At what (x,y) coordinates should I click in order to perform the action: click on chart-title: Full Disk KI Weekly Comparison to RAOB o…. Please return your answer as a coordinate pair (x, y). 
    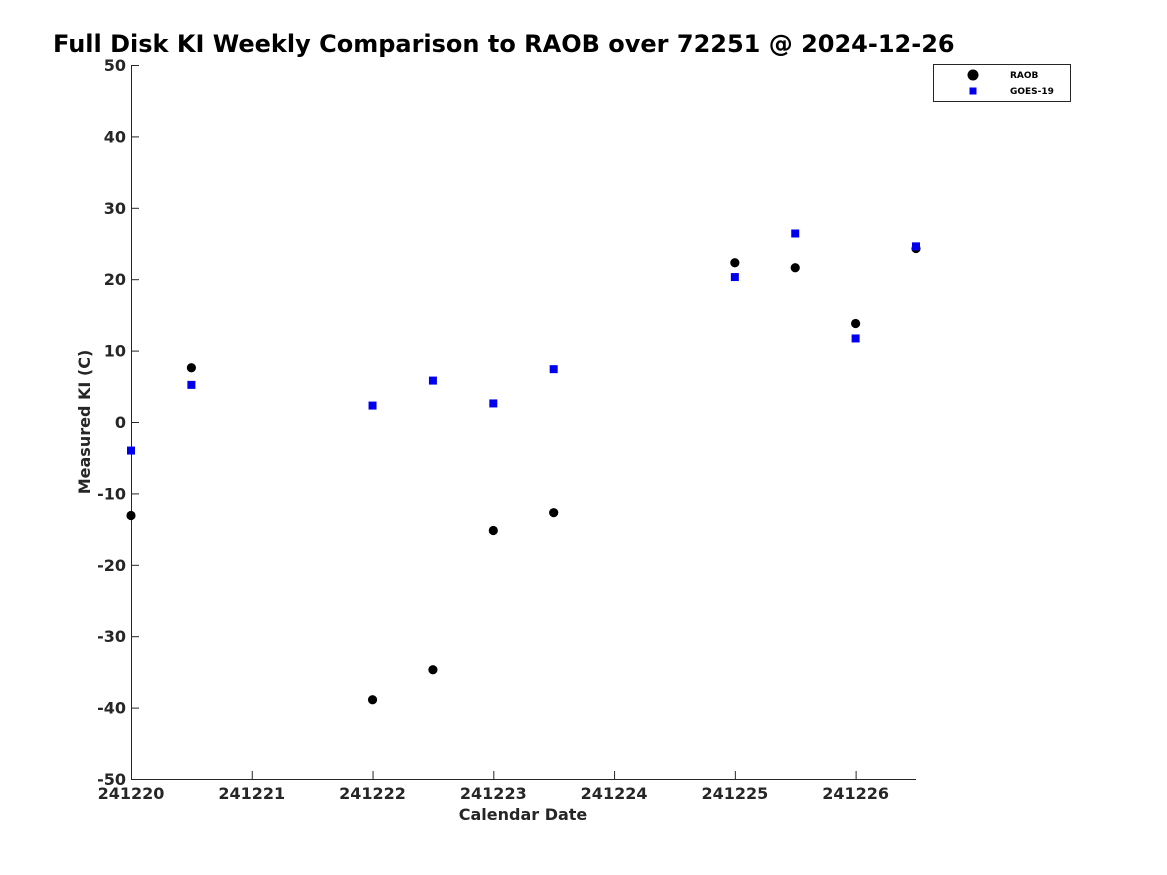
    Looking at the image, I should click on (504, 44).